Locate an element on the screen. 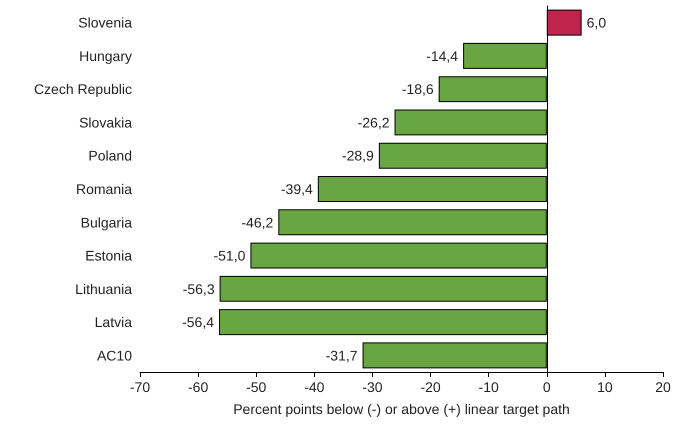 The width and height of the screenshot is (679, 428). y-tick-label: Czech Republic is located at coordinates (83, 89).